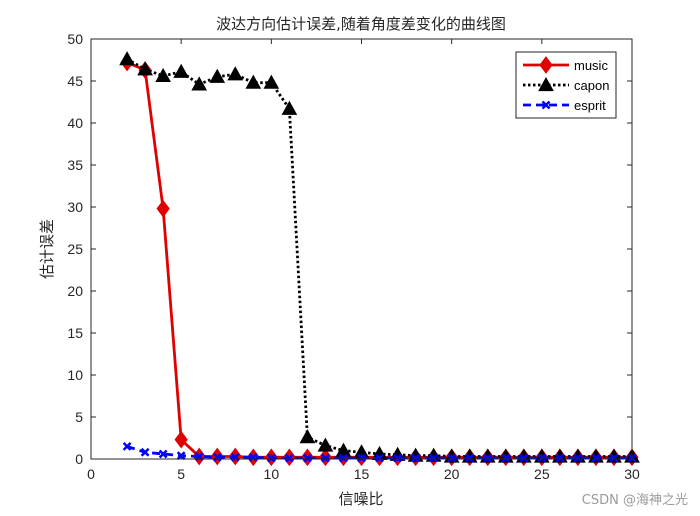  I want to click on y-tick-label: 40, so click(75, 123).